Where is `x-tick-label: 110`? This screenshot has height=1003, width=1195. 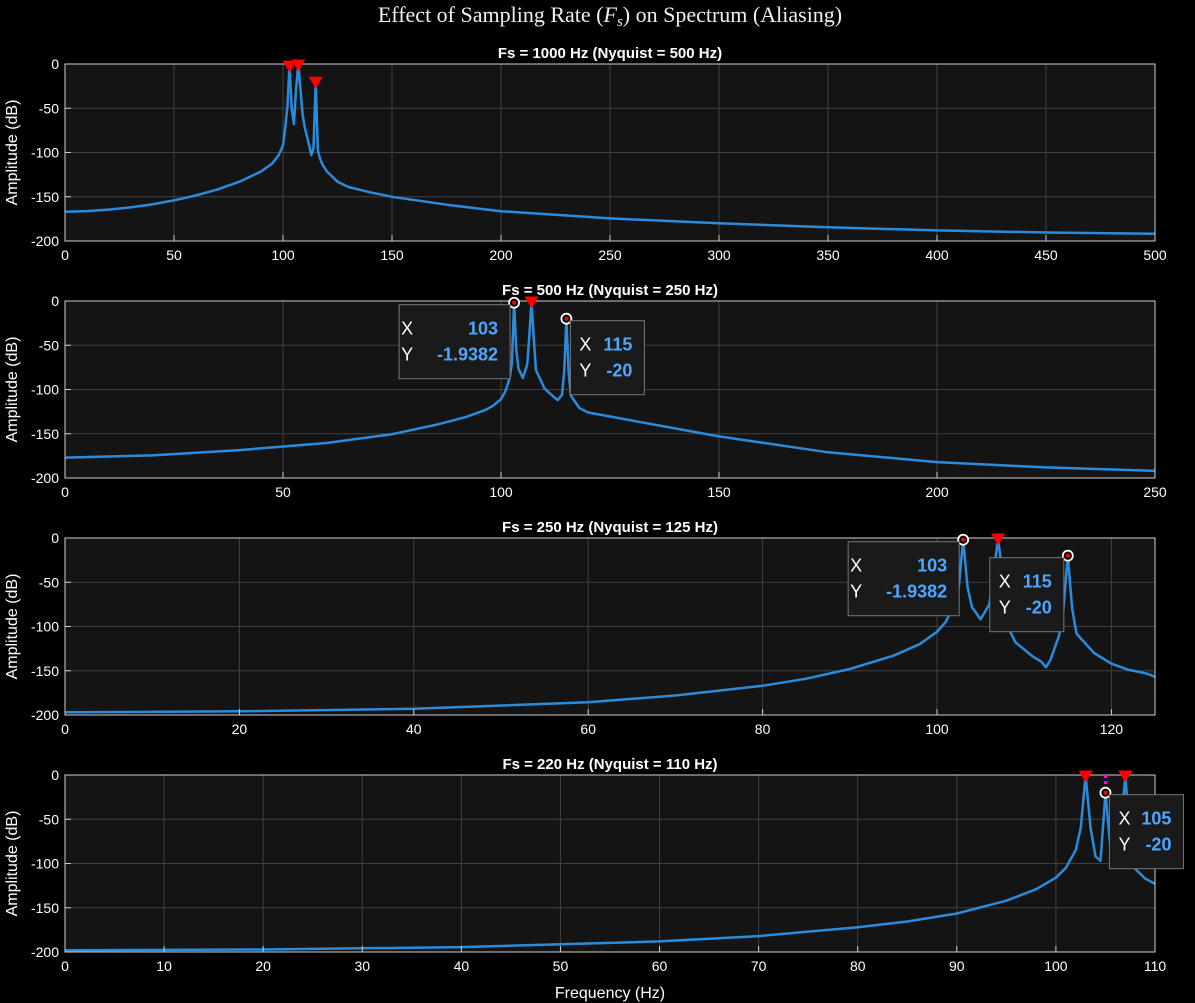 x-tick-label: 110 is located at coordinates (1155, 966).